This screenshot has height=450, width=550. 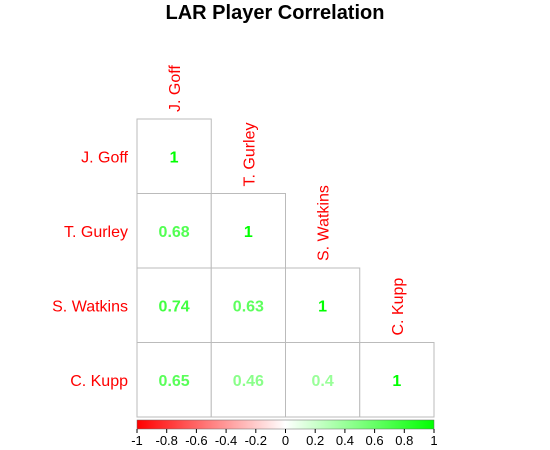 What do you see at coordinates (226, 440) in the screenshot?
I see `colorbar-tick-label: -0.4` at bounding box center [226, 440].